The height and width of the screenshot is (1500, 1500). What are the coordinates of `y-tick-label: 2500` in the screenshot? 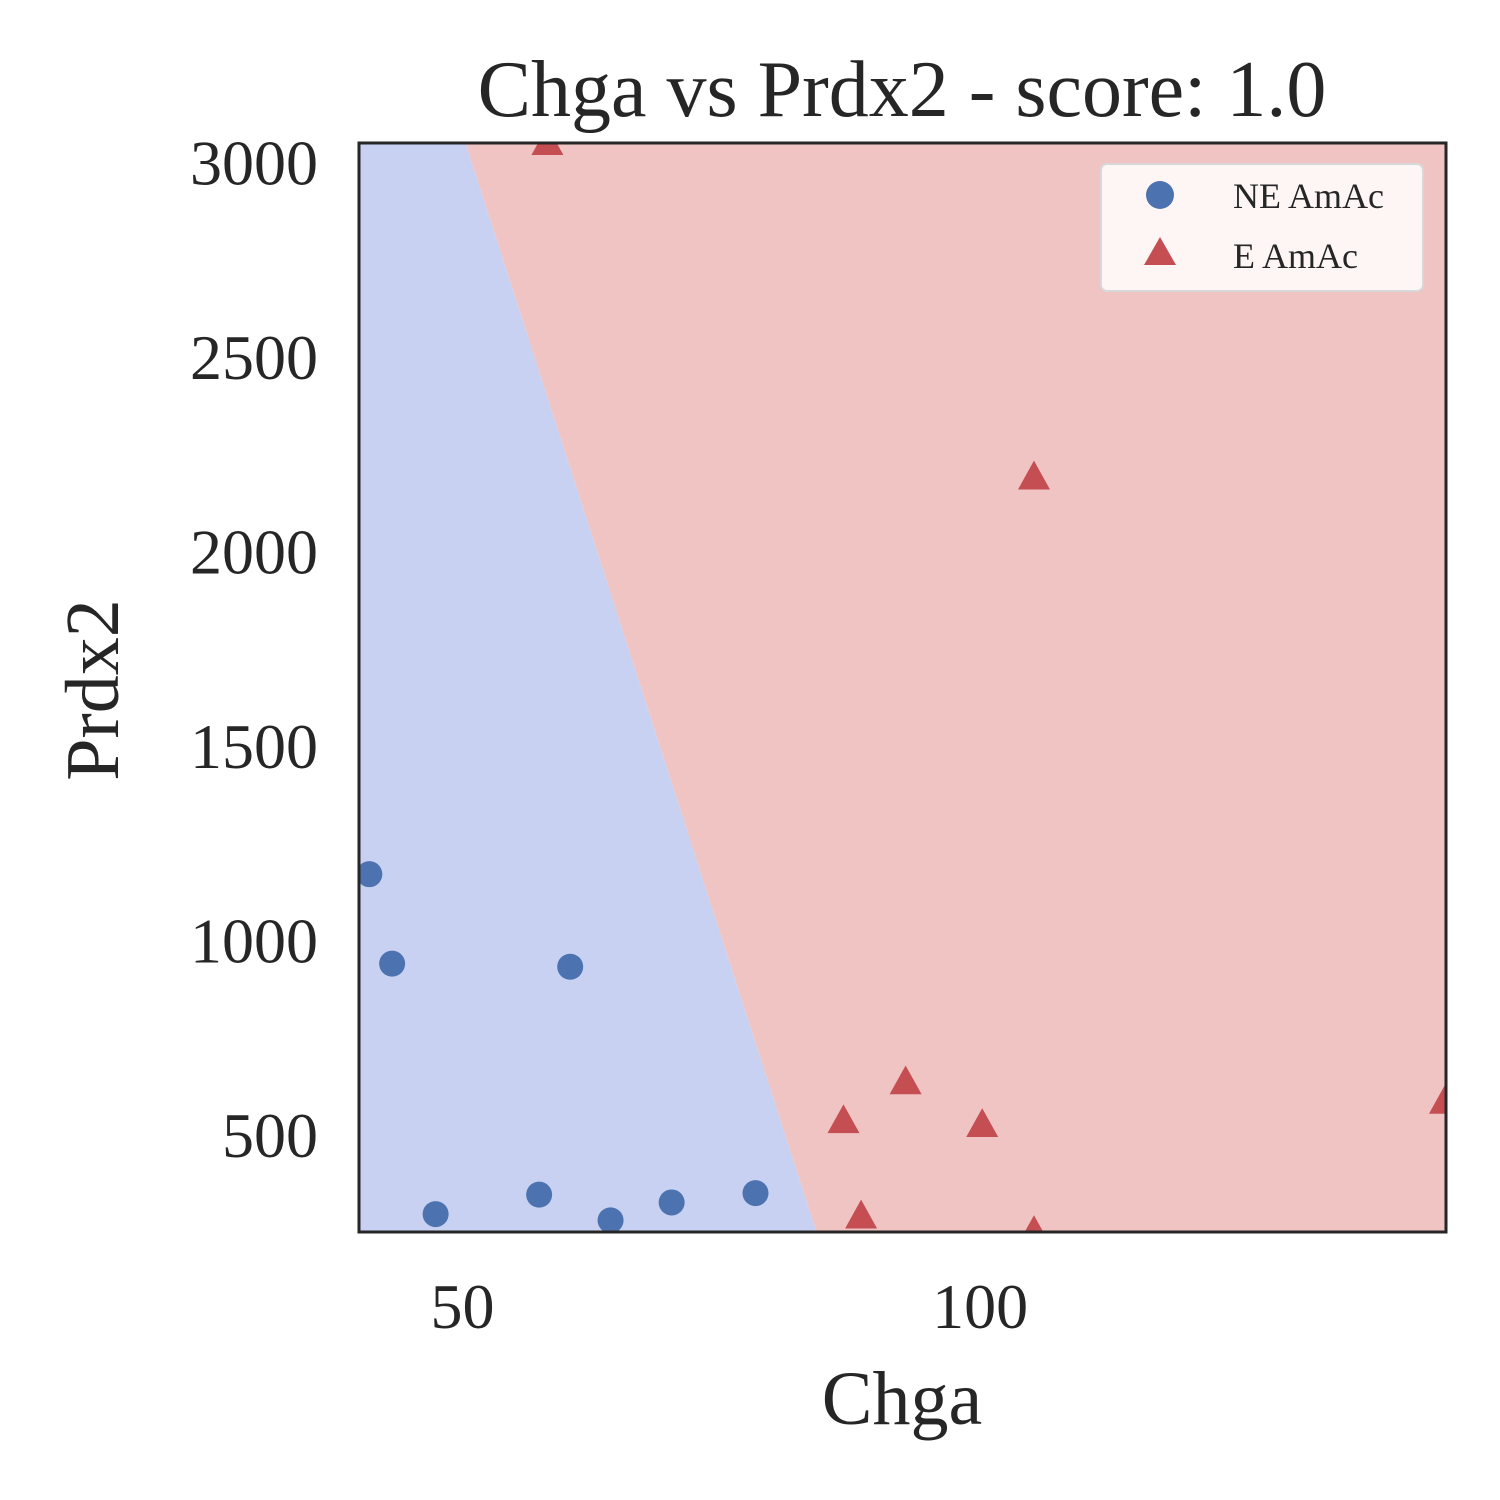 It's located at (254, 357).